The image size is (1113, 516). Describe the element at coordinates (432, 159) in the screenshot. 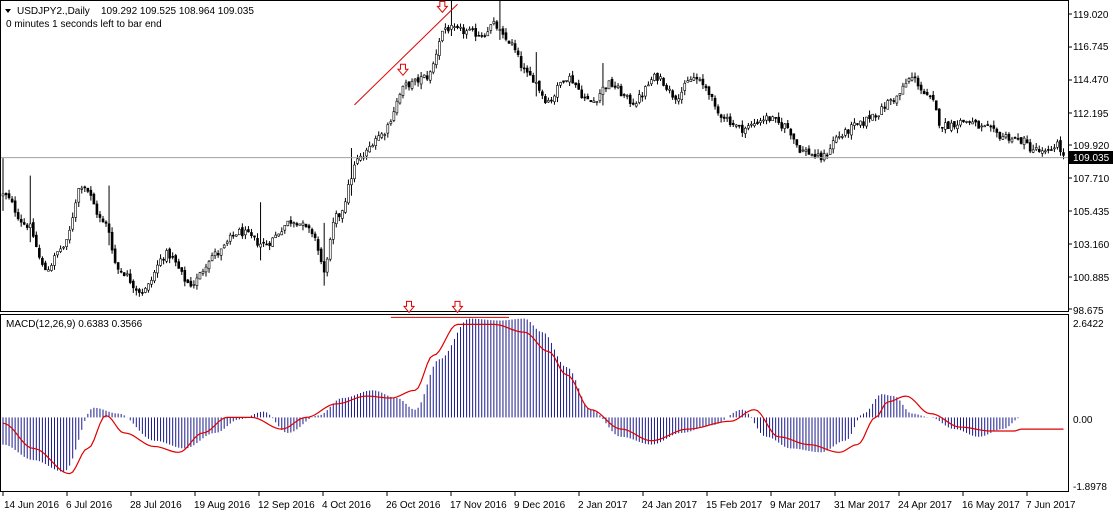

I see `annotations` at that location.